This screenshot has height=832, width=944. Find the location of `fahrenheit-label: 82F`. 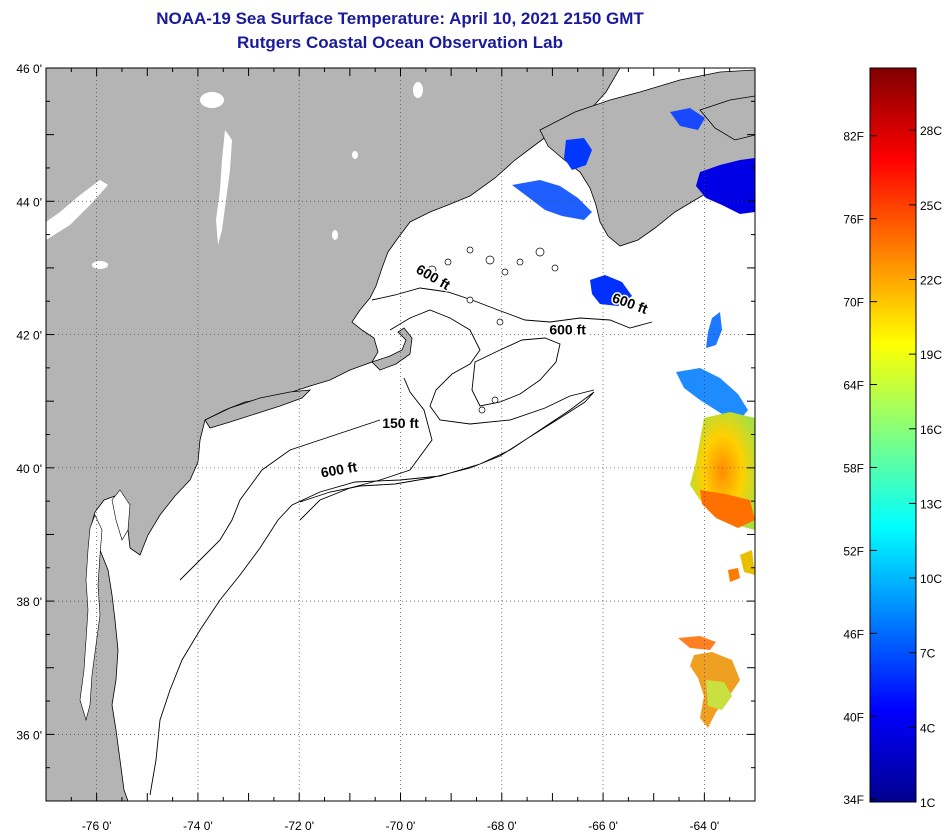

fahrenheit-label: 82F is located at coordinates (853, 137).